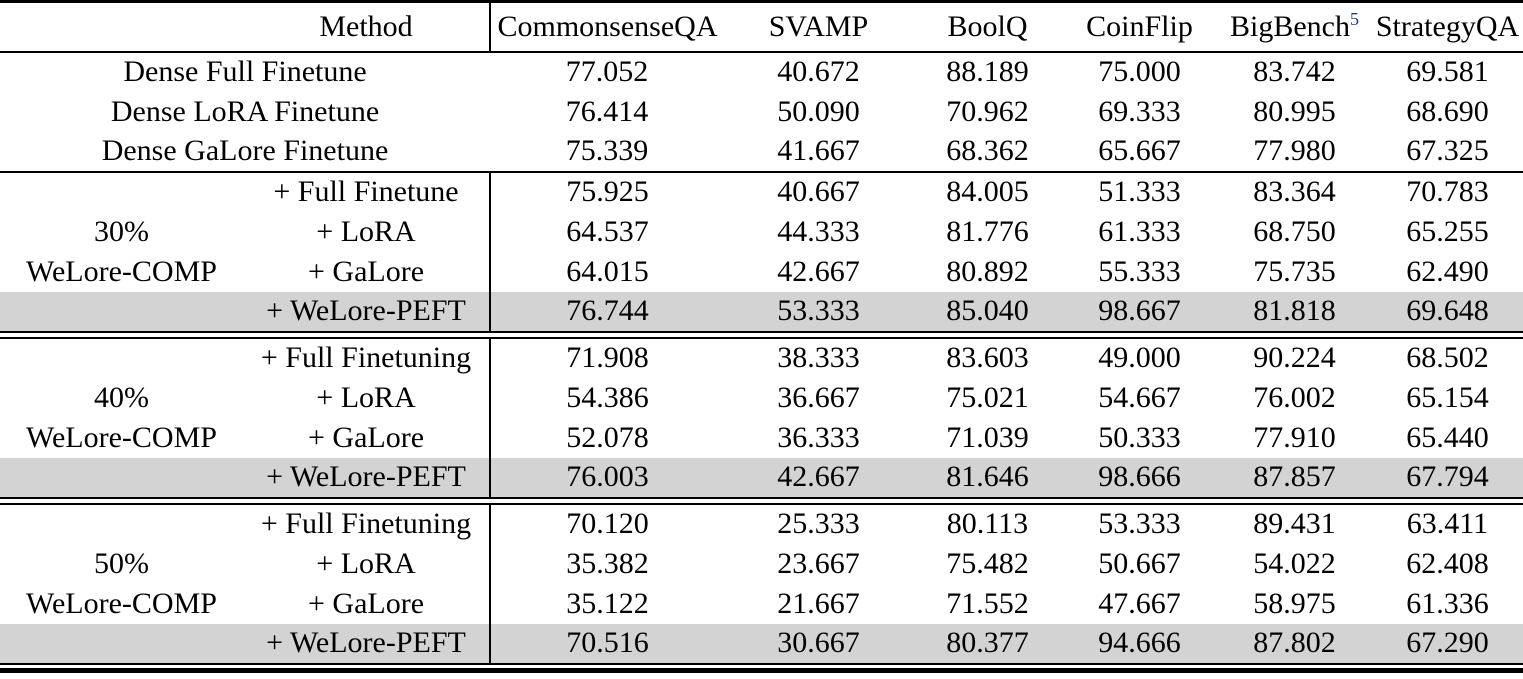  What do you see at coordinates (818, 71) in the screenshot?
I see `cell-value: 40.672` at bounding box center [818, 71].